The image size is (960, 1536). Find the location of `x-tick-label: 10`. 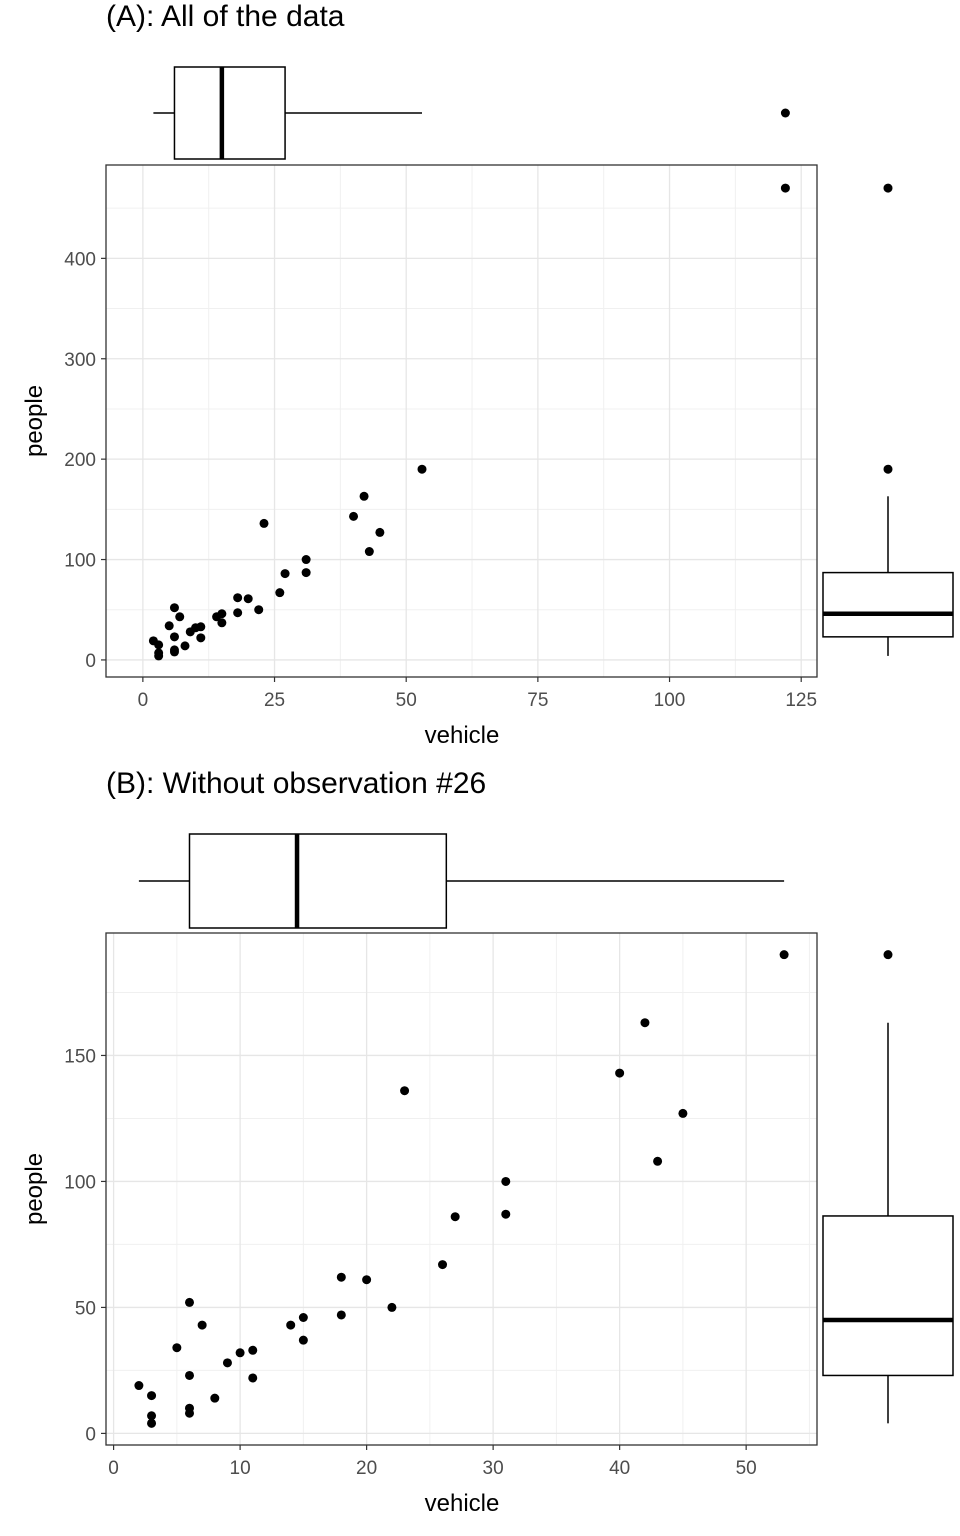

x-tick-label: 10 is located at coordinates (240, 1468).